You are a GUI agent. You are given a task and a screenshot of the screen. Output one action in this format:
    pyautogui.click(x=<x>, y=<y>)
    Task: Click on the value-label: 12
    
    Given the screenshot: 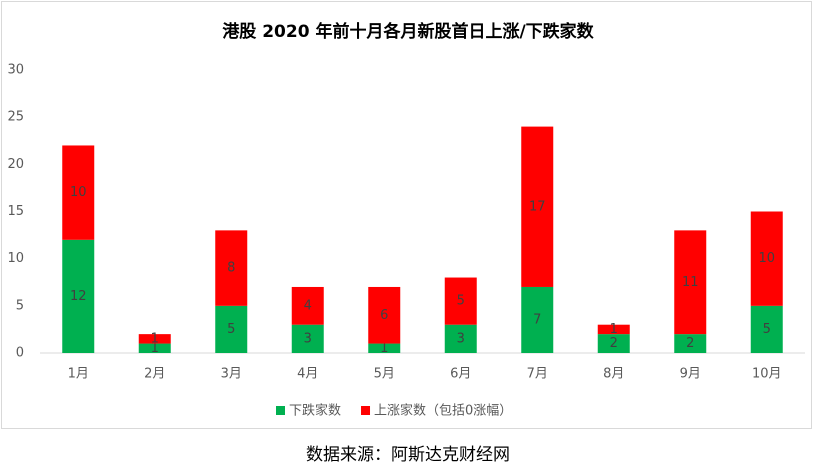 What is the action you would take?
    pyautogui.click(x=78, y=296)
    